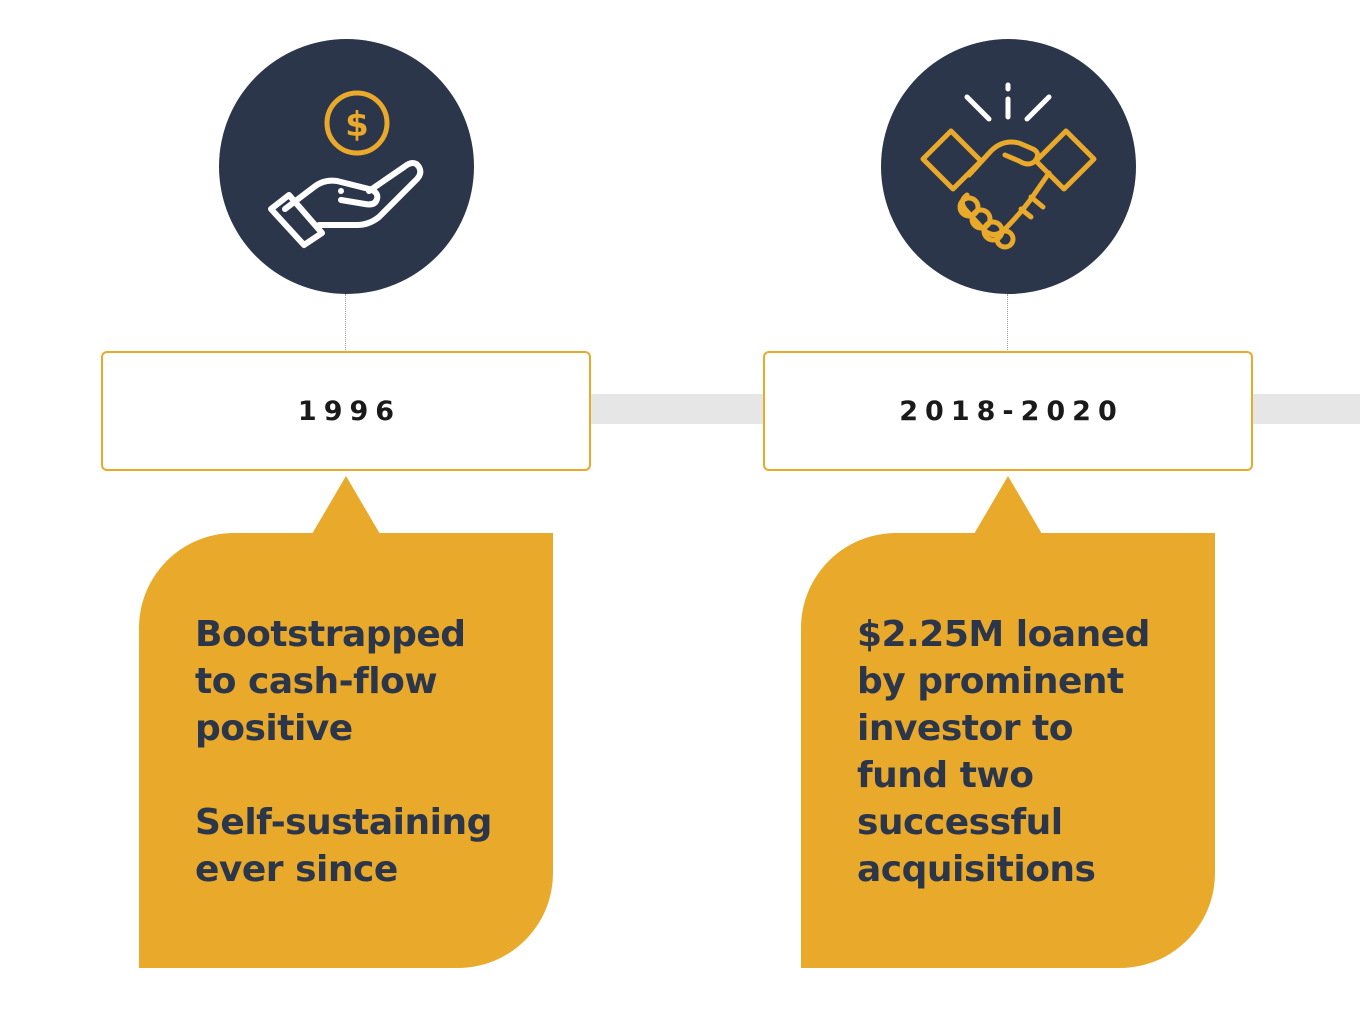  I want to click on year-box: 2018-2020, so click(1008, 411).